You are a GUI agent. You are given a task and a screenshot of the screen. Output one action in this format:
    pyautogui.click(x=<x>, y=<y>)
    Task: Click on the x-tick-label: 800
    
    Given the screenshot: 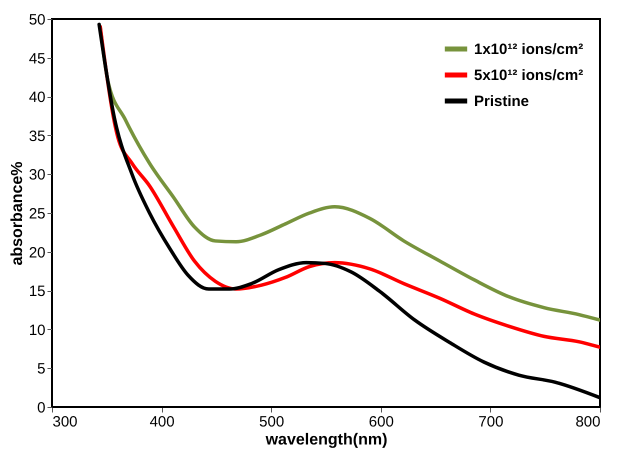 What is the action you would take?
    pyautogui.click(x=587, y=422)
    